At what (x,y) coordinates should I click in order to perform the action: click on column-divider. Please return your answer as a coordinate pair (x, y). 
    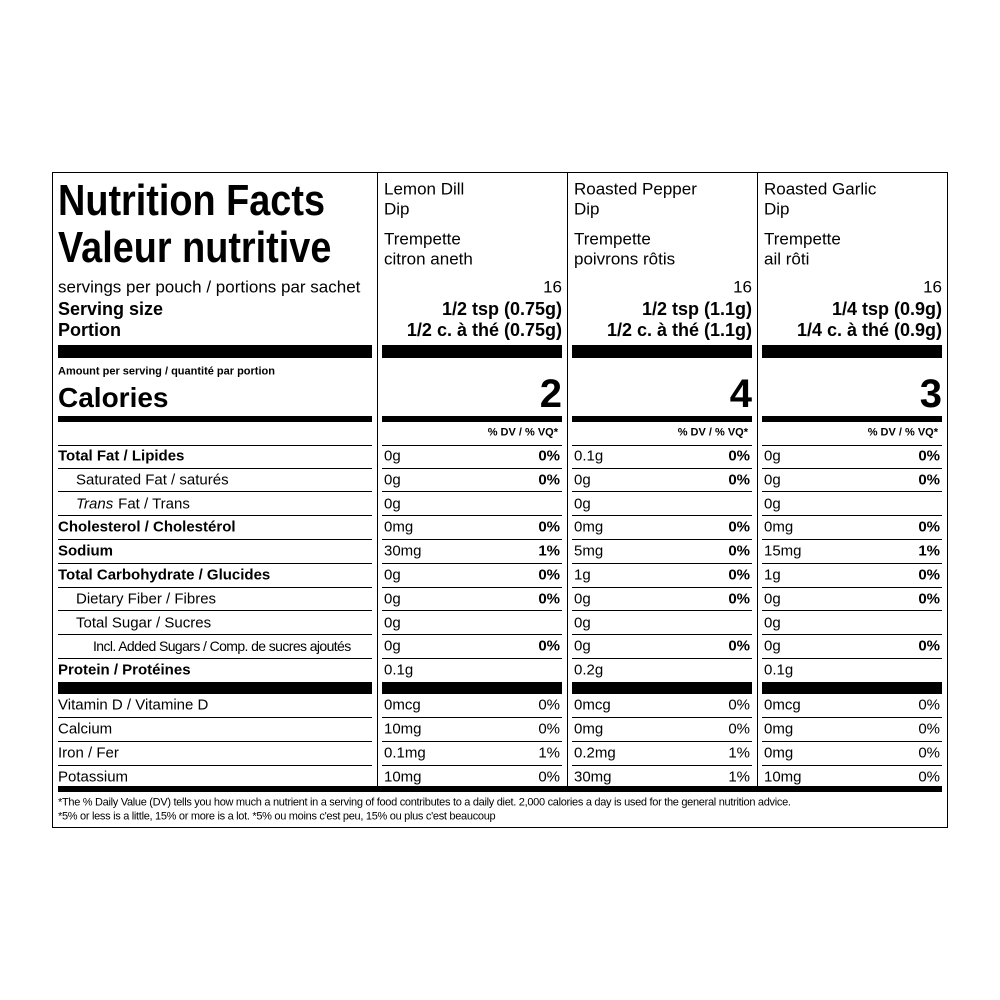
    Looking at the image, I should click on (377, 479).